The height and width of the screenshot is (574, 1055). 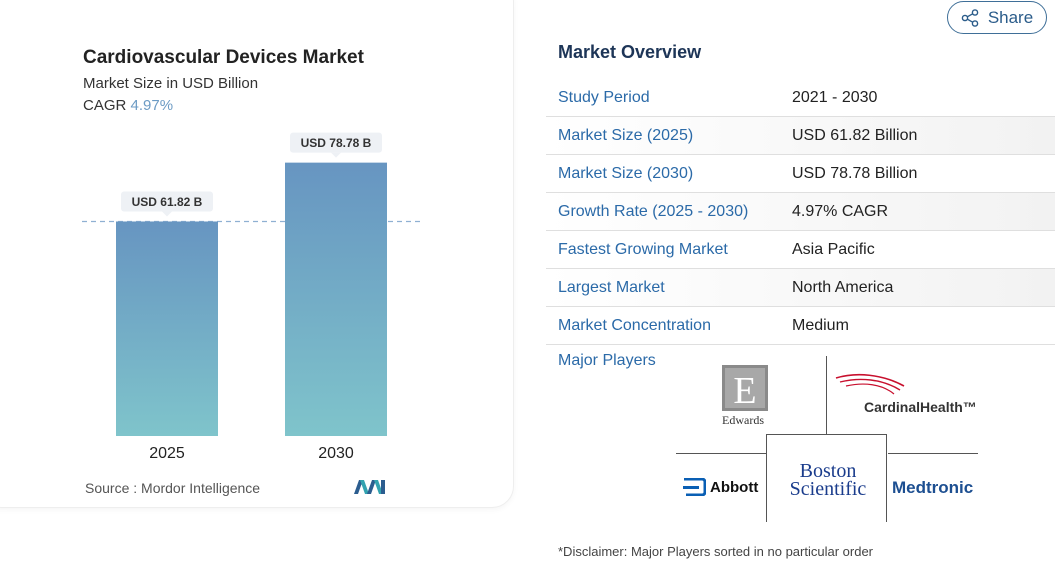 What do you see at coordinates (843, 287) in the screenshot?
I see `row-value: North America` at bounding box center [843, 287].